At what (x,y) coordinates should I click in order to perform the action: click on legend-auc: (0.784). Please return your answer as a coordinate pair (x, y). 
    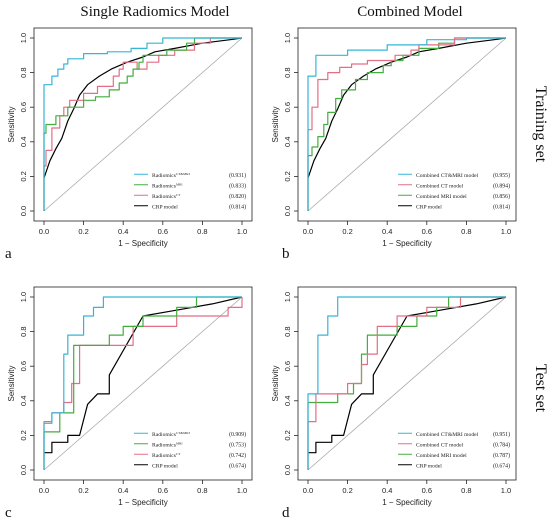
    Looking at the image, I should click on (501, 444).